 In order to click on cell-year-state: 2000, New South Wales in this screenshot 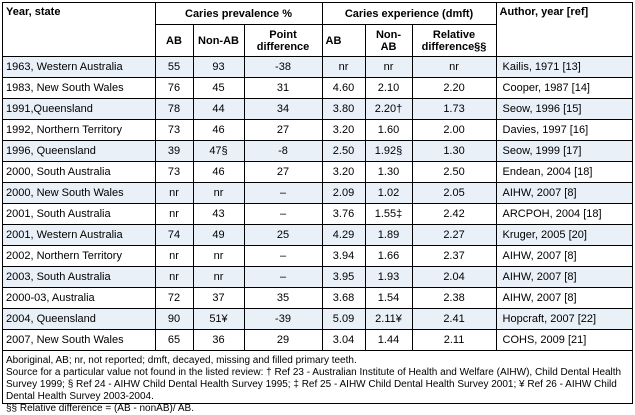, I will do `click(79, 193)`.